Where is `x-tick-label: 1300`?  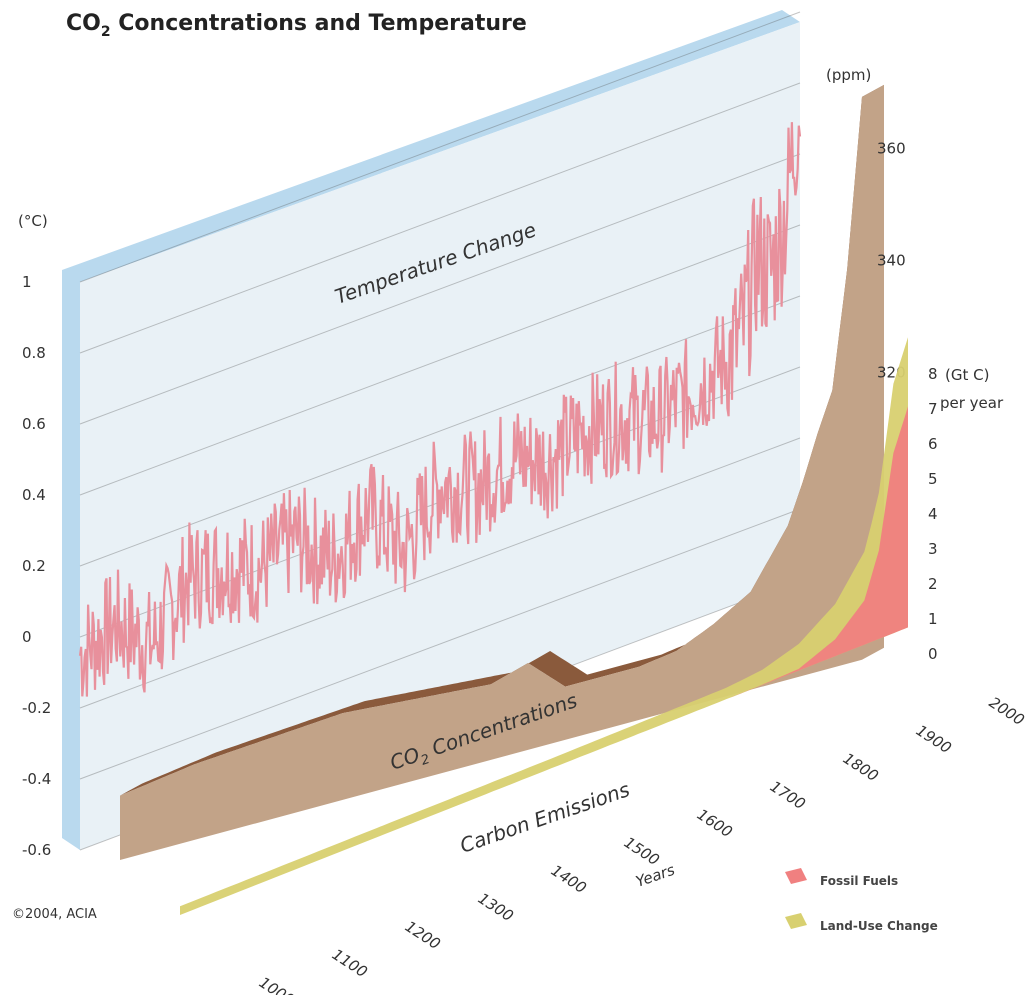
x-tick-label: 1300 is located at coordinates (496, 907).